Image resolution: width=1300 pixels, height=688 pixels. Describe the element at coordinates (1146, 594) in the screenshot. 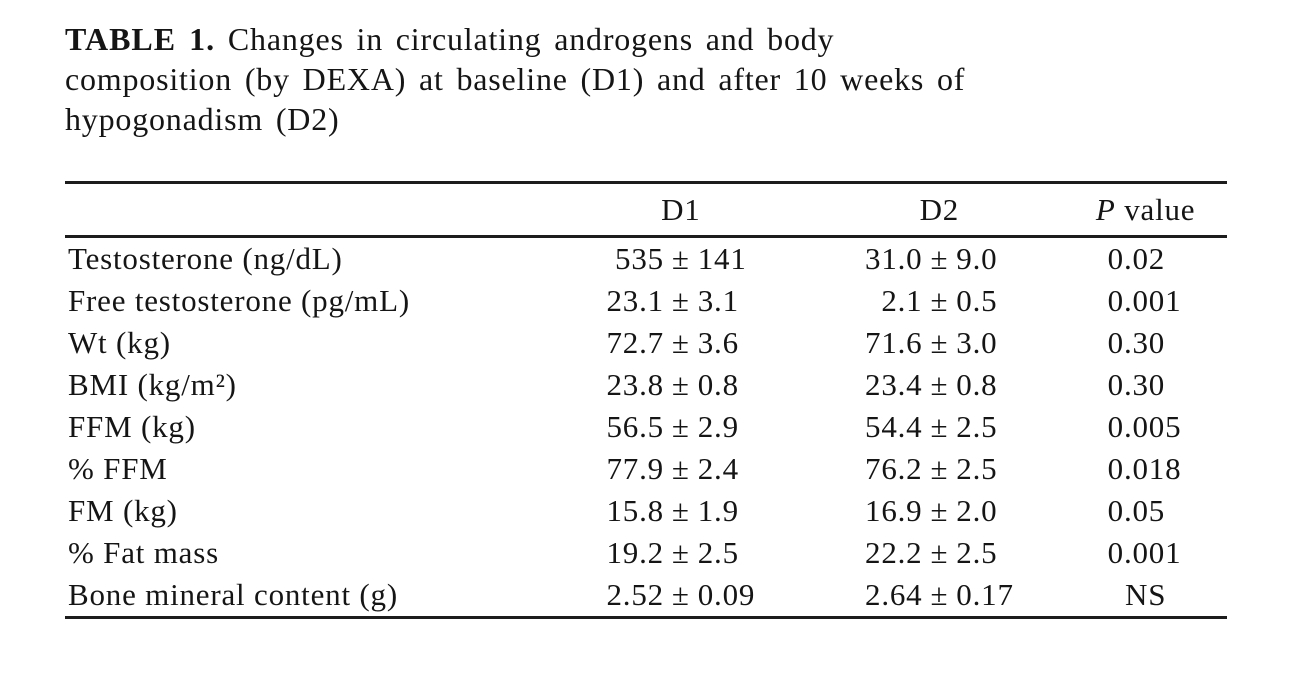

I see `cell-p-value: NS` at that location.